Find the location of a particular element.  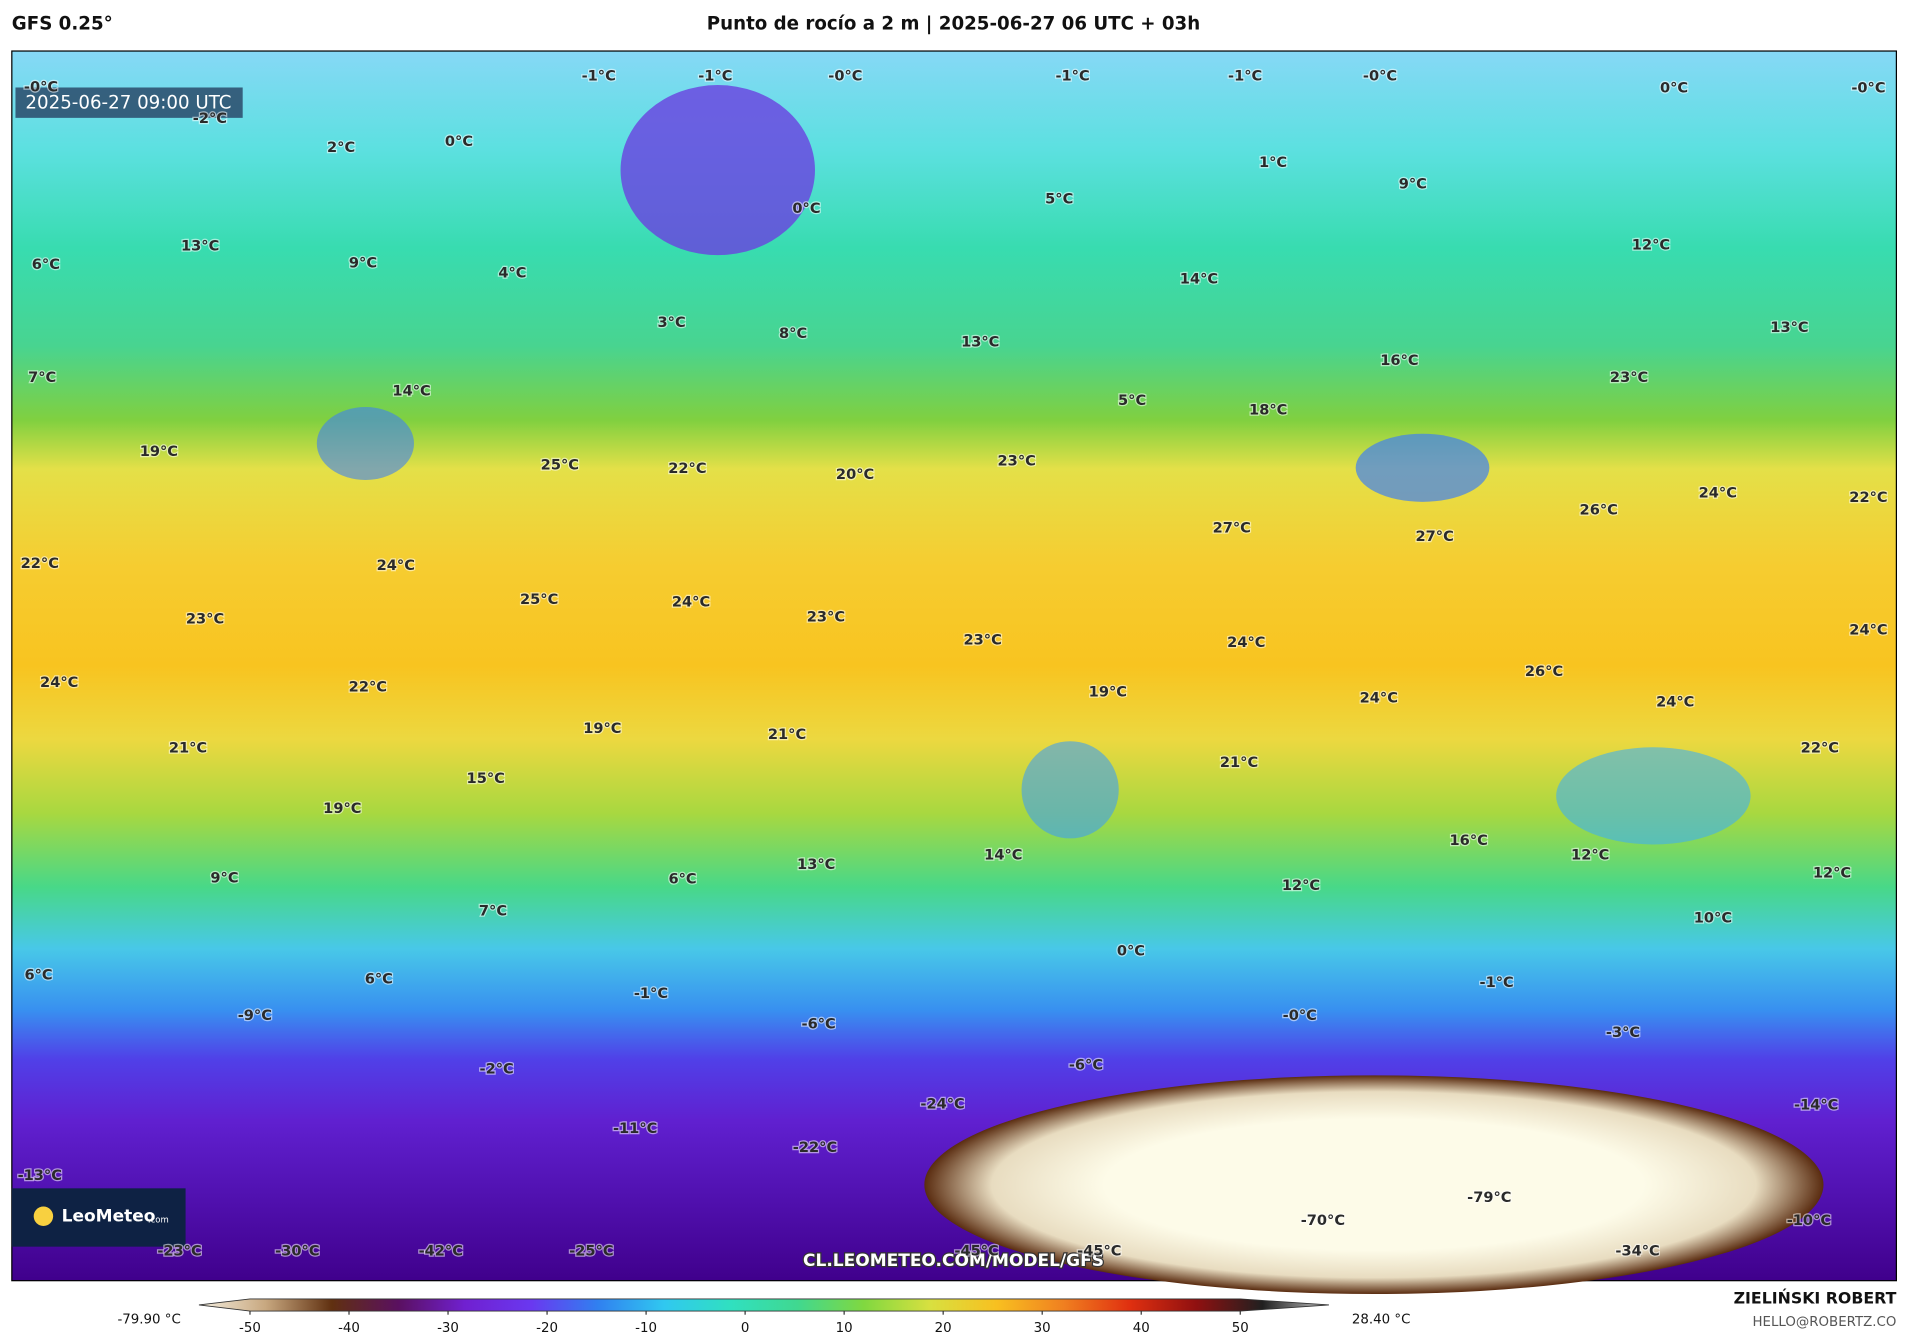

dewpoint-label: -6°C is located at coordinates (1086, 1065).